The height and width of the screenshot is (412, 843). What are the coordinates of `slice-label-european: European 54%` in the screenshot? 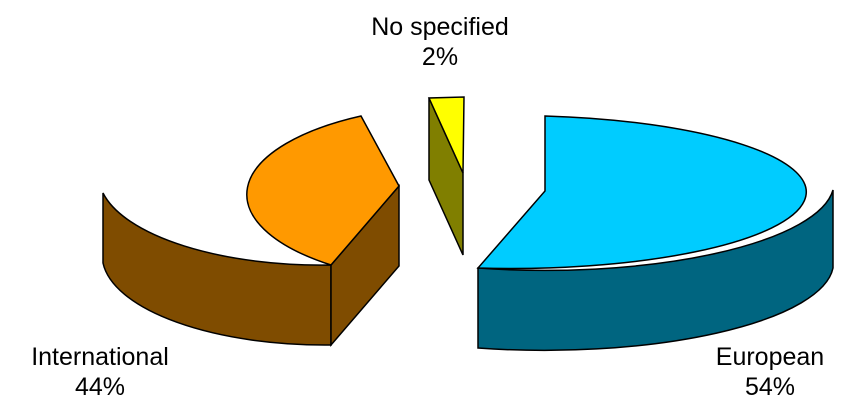 It's located at (769, 372).